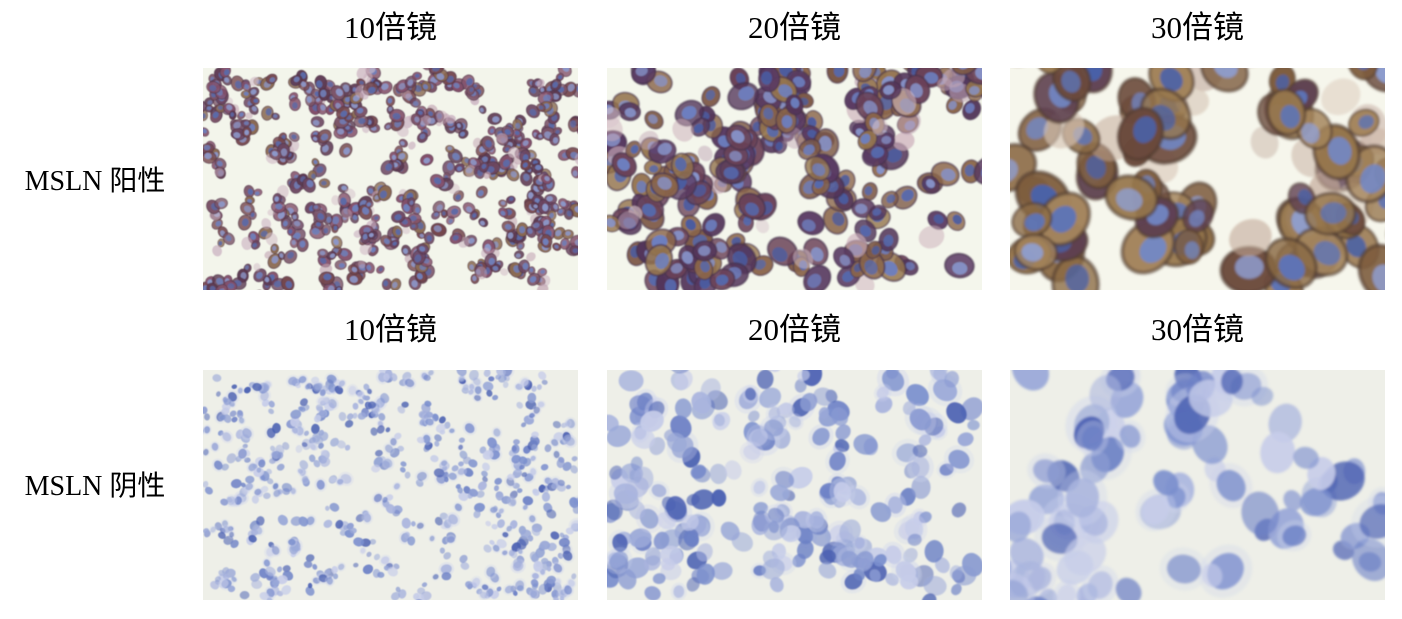  I want to click on caption-positive-10x: 10倍镜, so click(390, 27).